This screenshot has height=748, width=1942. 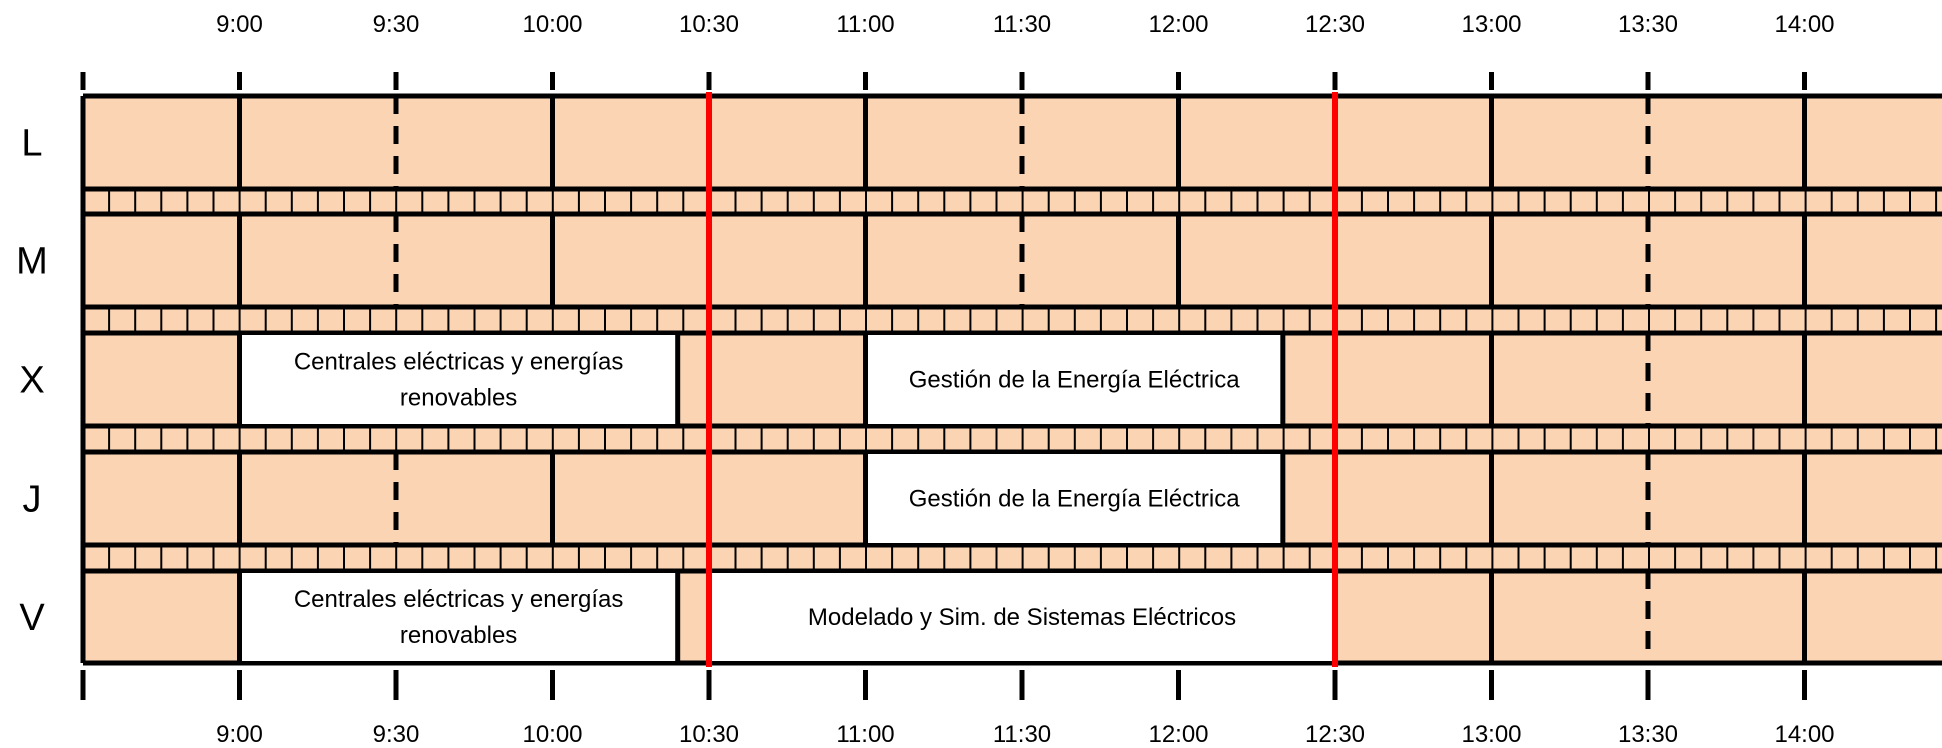 I want to click on time-label-top: 12:30, so click(x=1335, y=24).